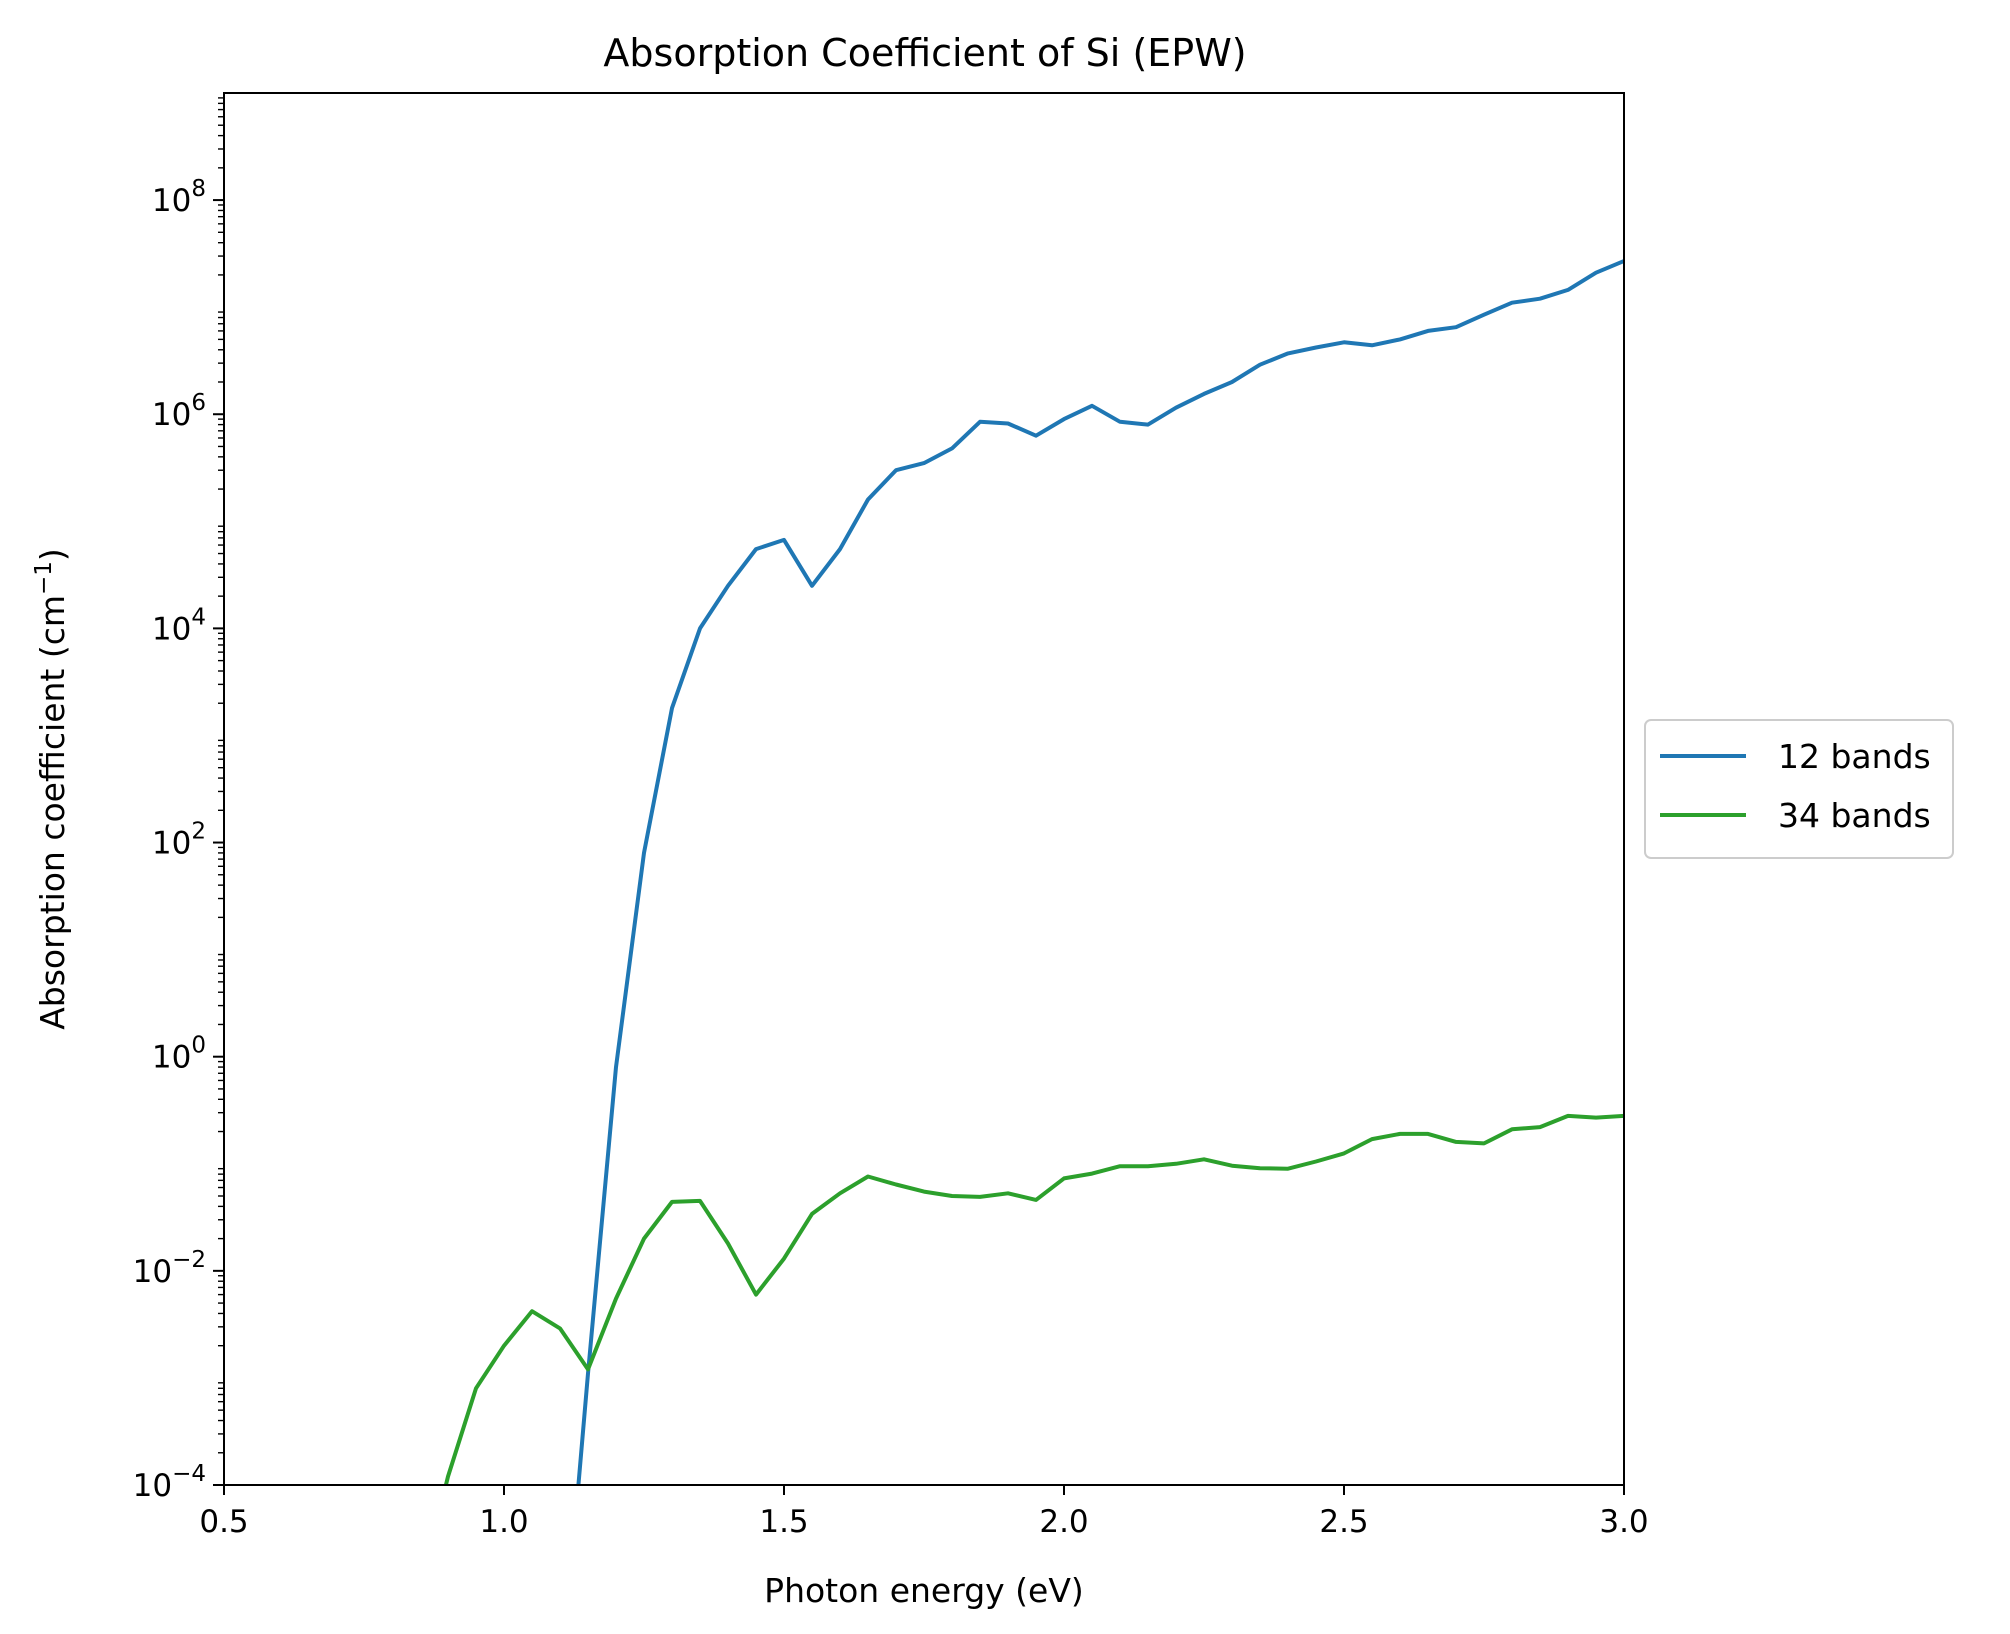  I want to click on y-tick-label: 10⁴, so click(179, 625).